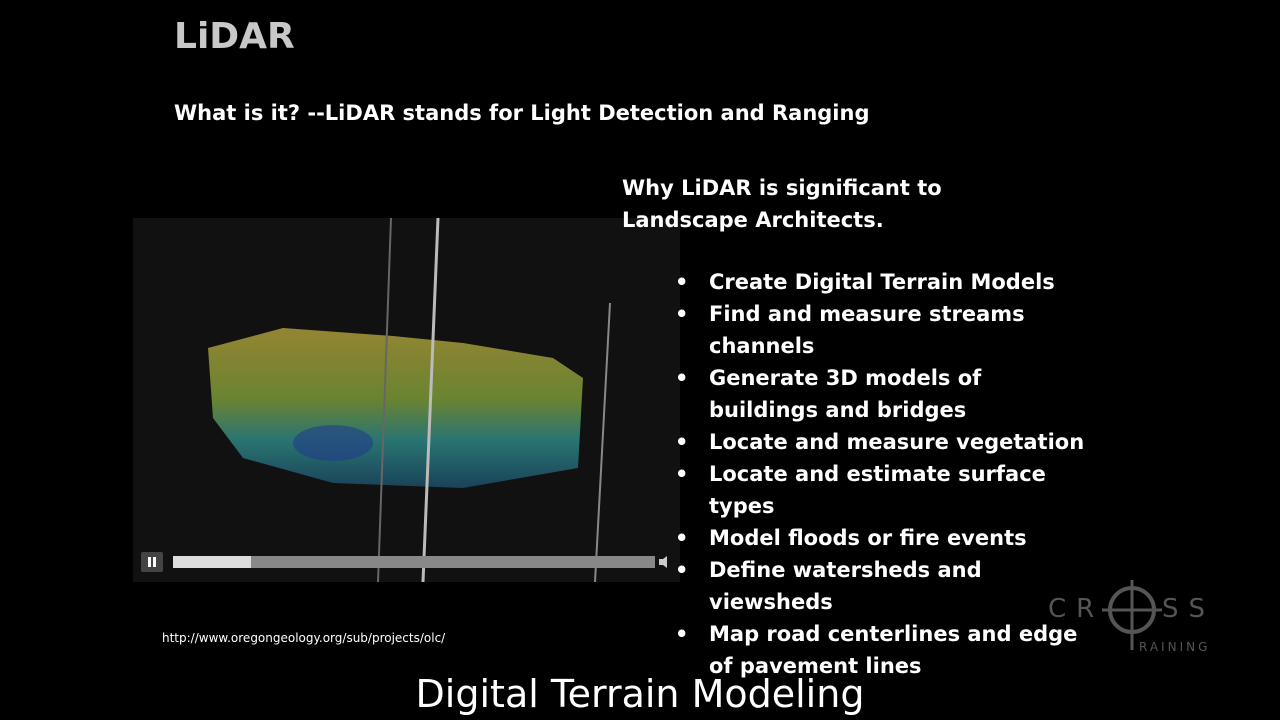 Image resolution: width=1280 pixels, height=720 pixels. I want to click on volume-button, so click(663, 562).